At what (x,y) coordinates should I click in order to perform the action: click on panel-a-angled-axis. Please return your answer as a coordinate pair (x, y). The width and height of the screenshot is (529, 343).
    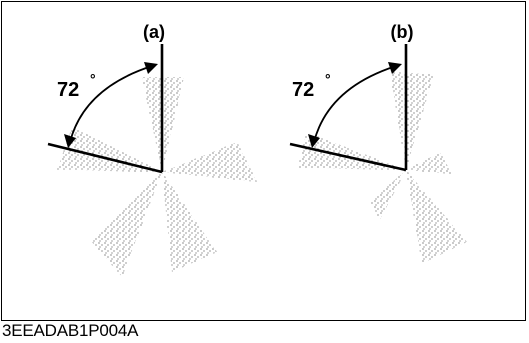
    Looking at the image, I should click on (105, 158).